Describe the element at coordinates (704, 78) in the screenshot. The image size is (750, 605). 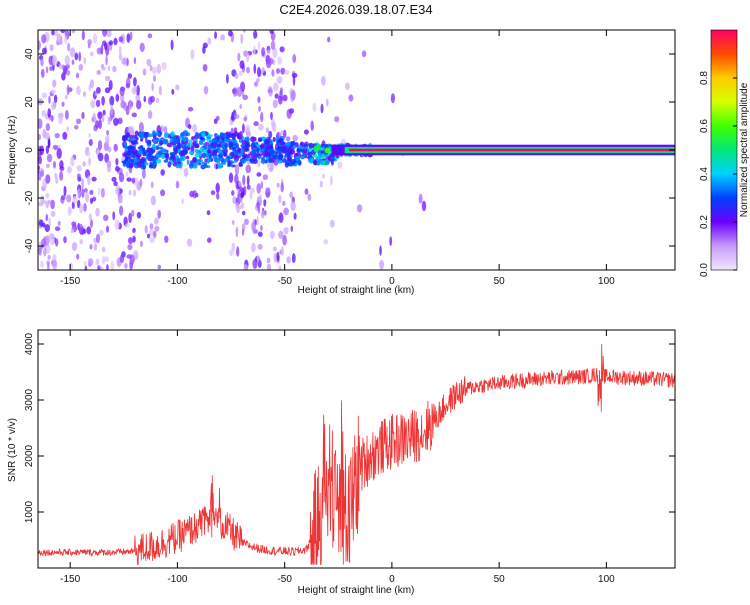
I see `colorbar-tick-label: 0.8` at that location.